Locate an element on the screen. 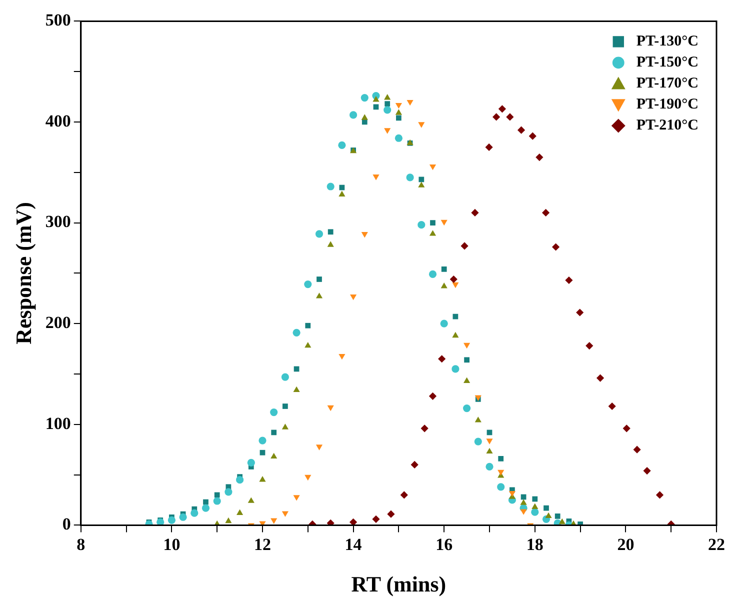 The image size is (736, 611). x-tick-label: 12 is located at coordinates (262, 544).